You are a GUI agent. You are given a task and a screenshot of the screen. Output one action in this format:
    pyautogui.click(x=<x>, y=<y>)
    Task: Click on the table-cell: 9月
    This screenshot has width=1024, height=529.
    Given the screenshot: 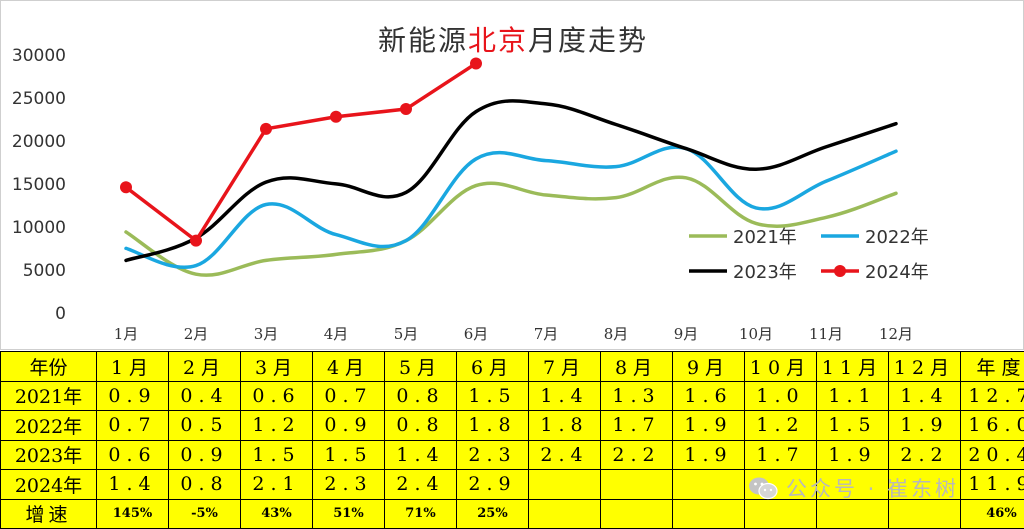 What is the action you would take?
    pyautogui.click(x=708, y=366)
    